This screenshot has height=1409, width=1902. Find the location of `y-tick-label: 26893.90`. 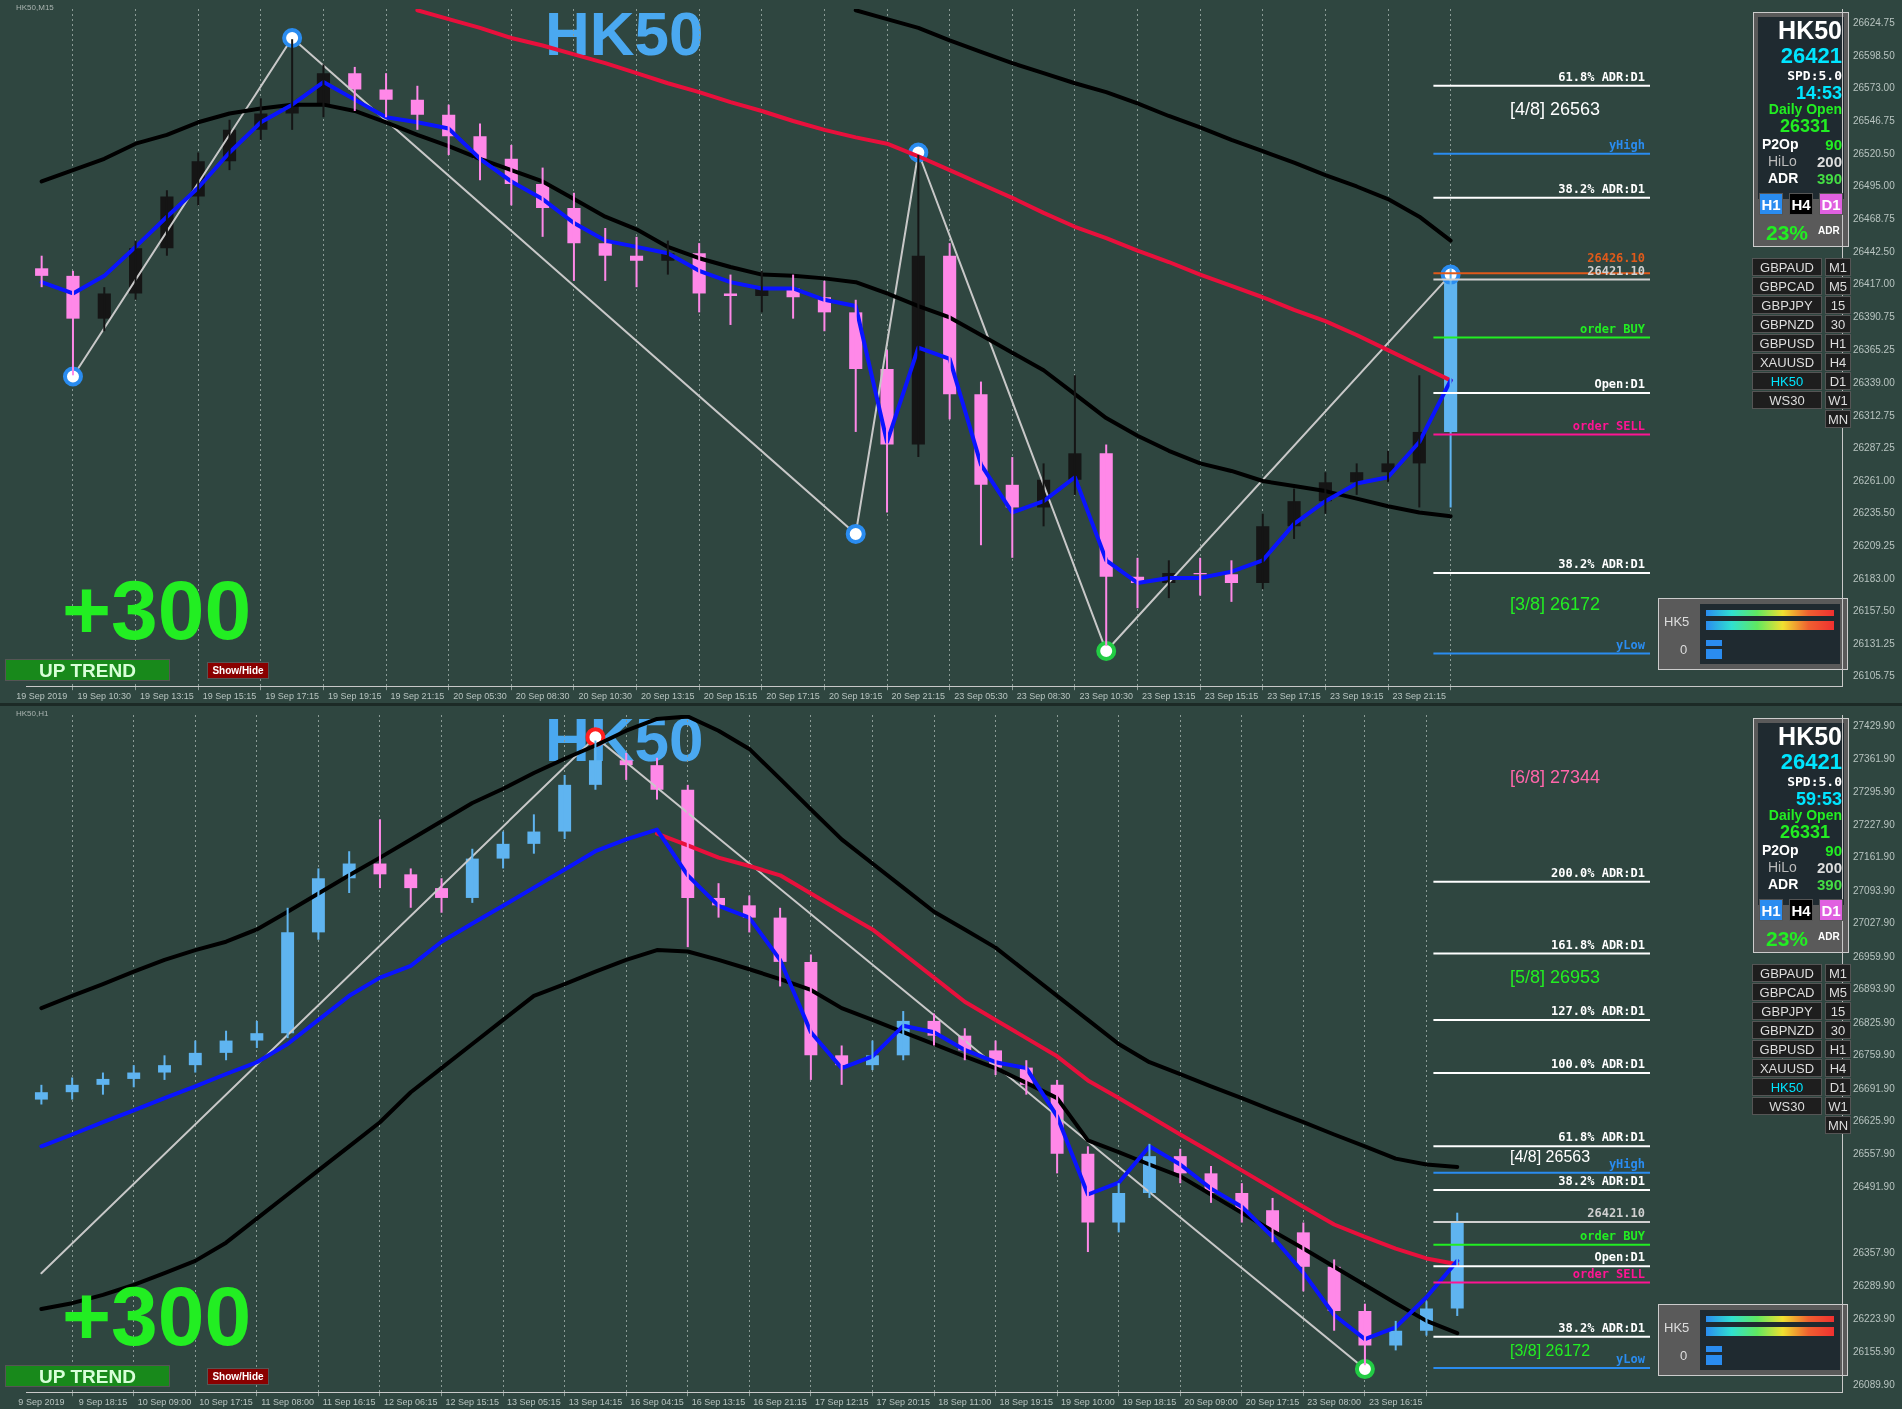

y-tick-label: 26893.90 is located at coordinates (1874, 989).